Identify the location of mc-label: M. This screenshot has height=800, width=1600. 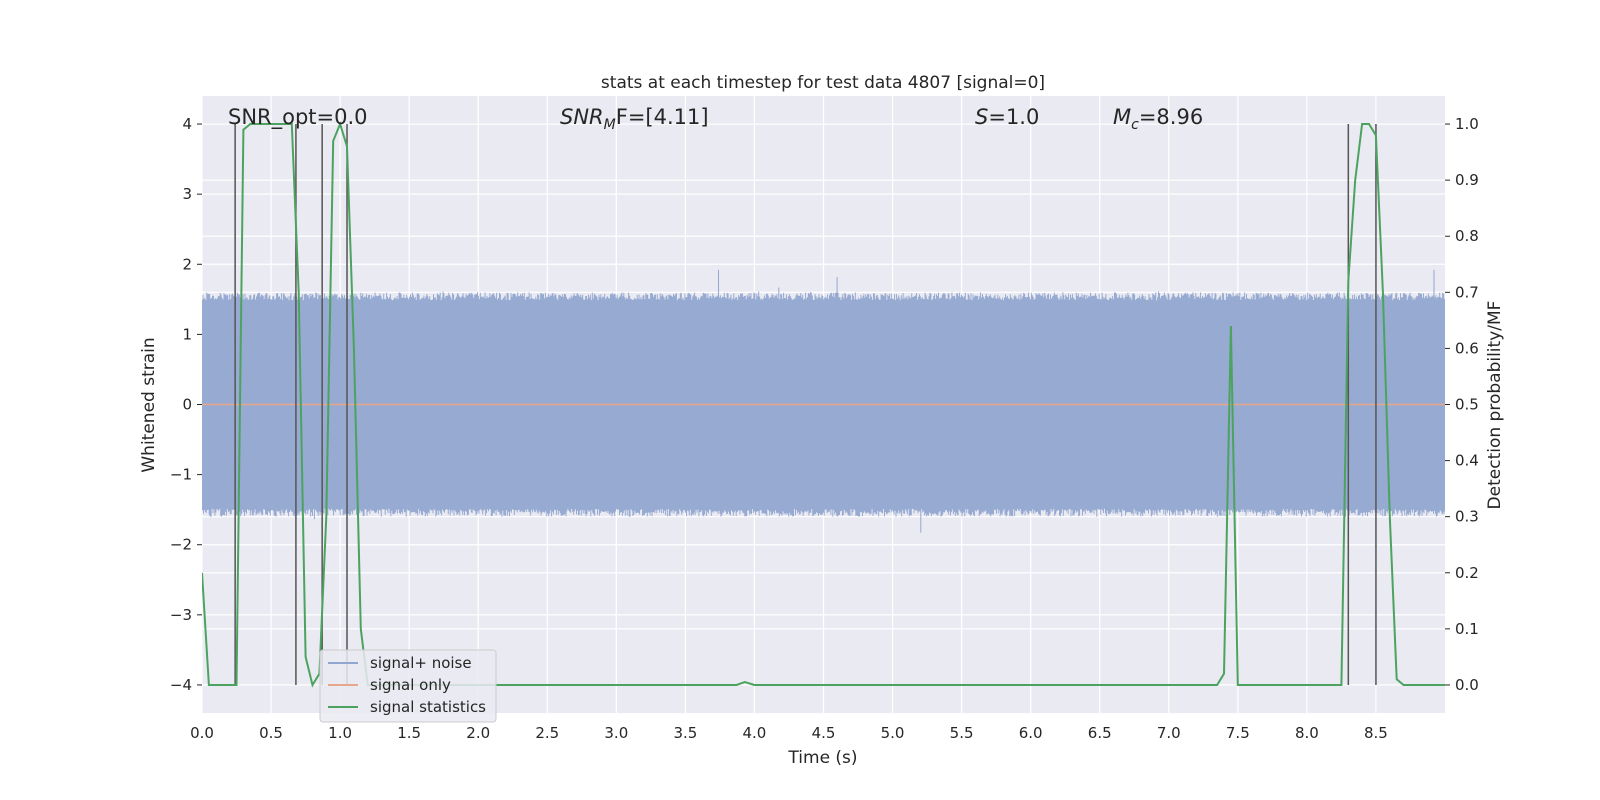
(1122, 117).